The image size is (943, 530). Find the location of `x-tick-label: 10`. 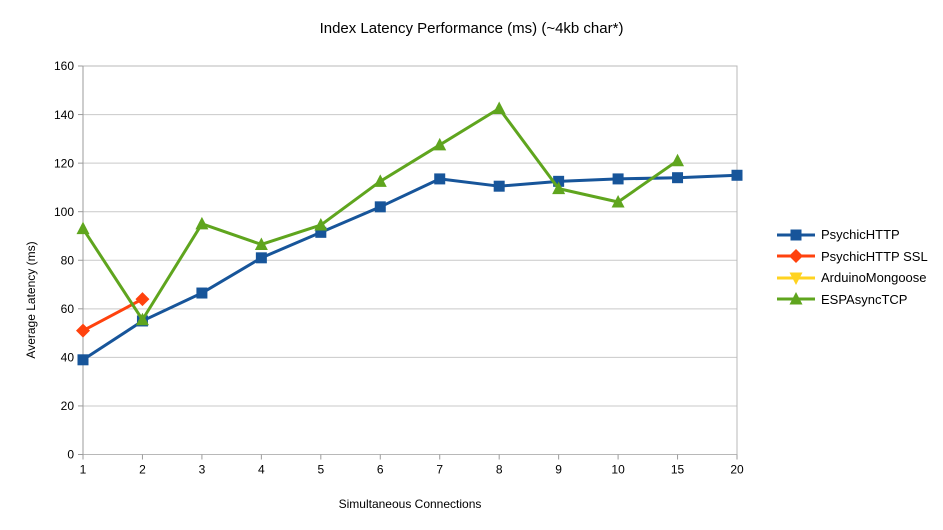

x-tick-label: 10 is located at coordinates (618, 470).